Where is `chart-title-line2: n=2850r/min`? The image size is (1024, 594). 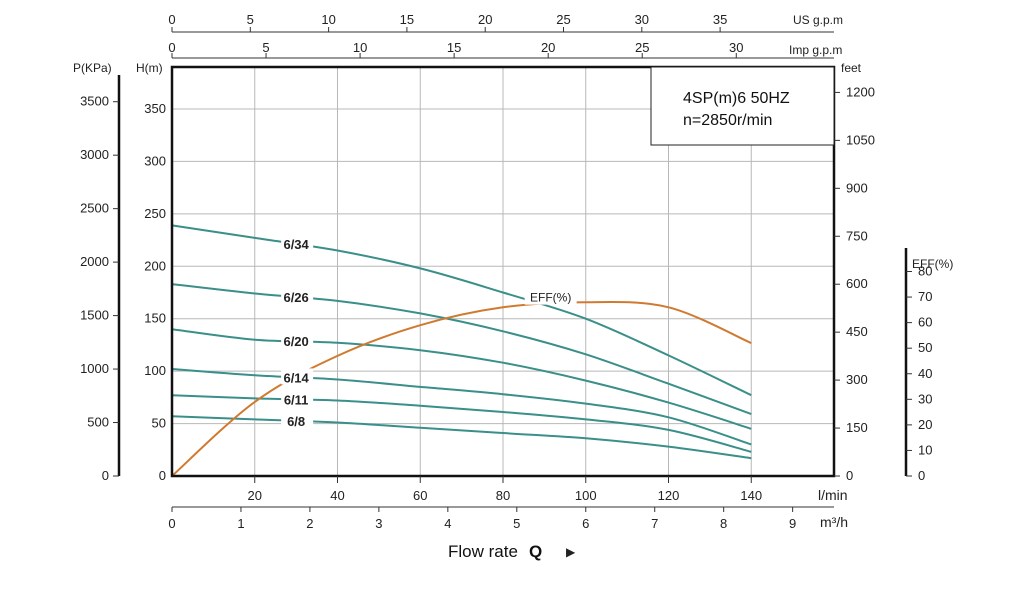 chart-title-line2: n=2850r/min is located at coordinates (727, 120).